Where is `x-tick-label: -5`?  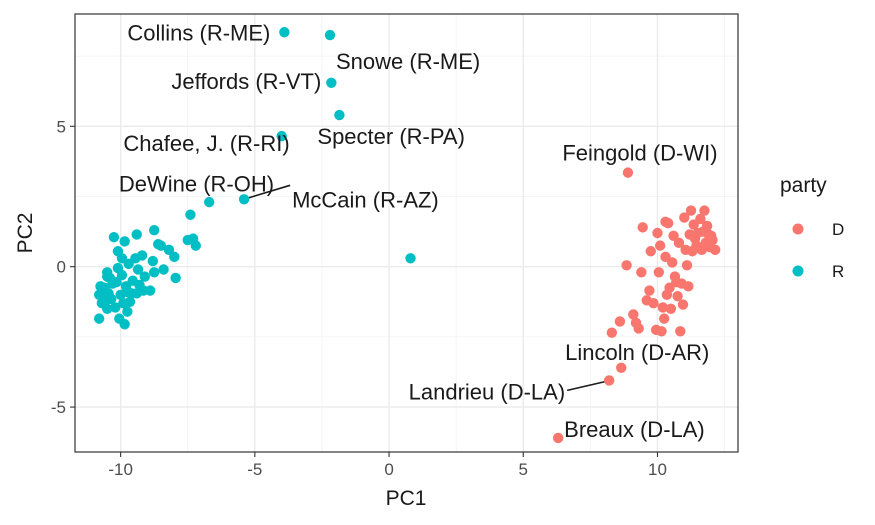 x-tick-label: -5 is located at coordinates (254, 469).